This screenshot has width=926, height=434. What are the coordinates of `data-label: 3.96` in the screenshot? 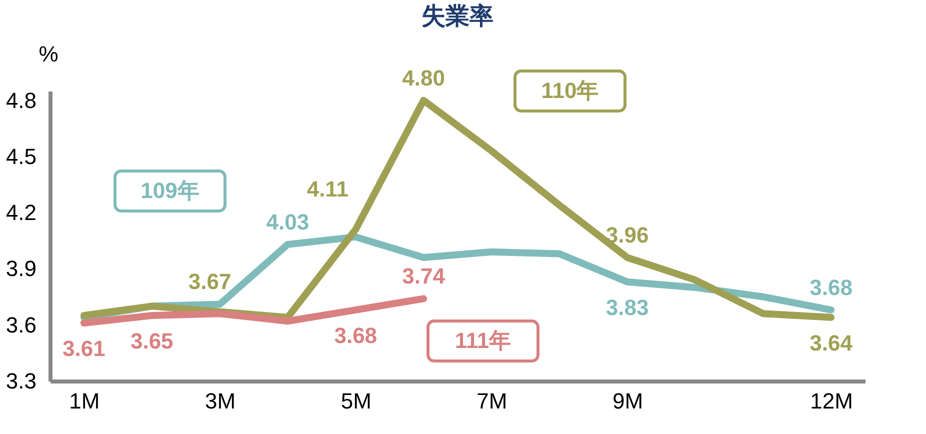 It's located at (627, 235).